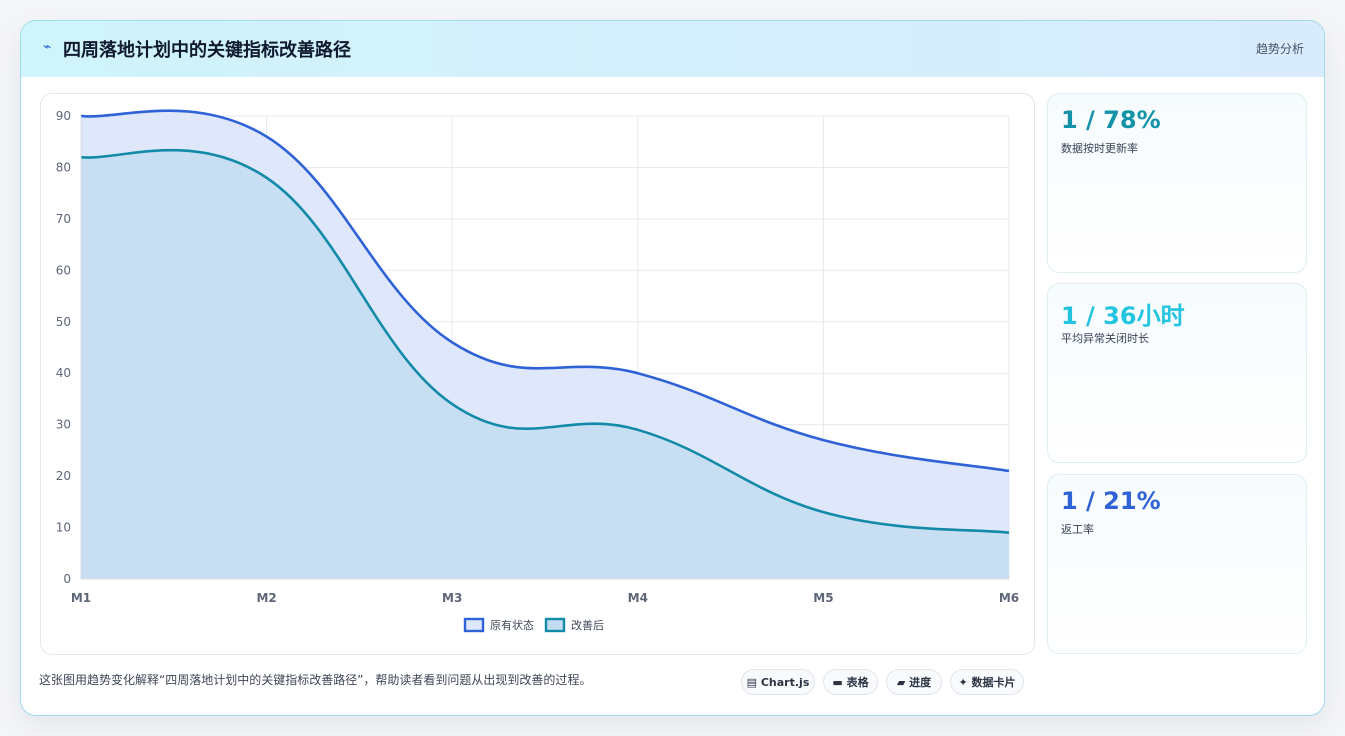 This screenshot has width=1345, height=736. What do you see at coordinates (1009, 598) in the screenshot?
I see `x-tick-label: M6` at bounding box center [1009, 598].